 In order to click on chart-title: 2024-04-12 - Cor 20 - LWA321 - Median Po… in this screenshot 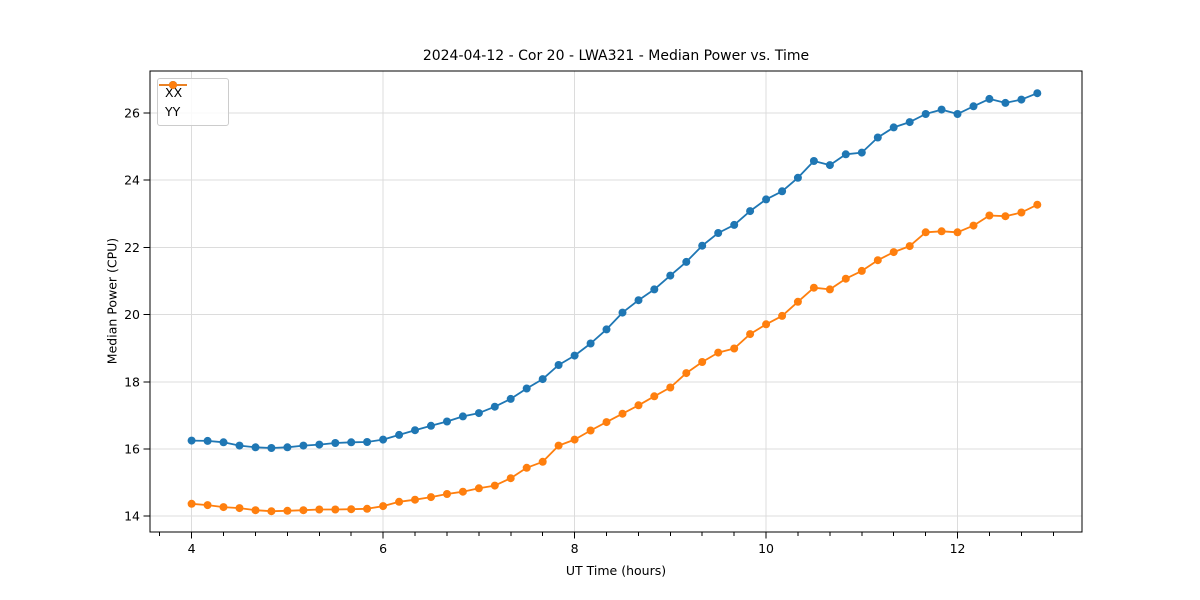, I will do `click(616, 56)`.